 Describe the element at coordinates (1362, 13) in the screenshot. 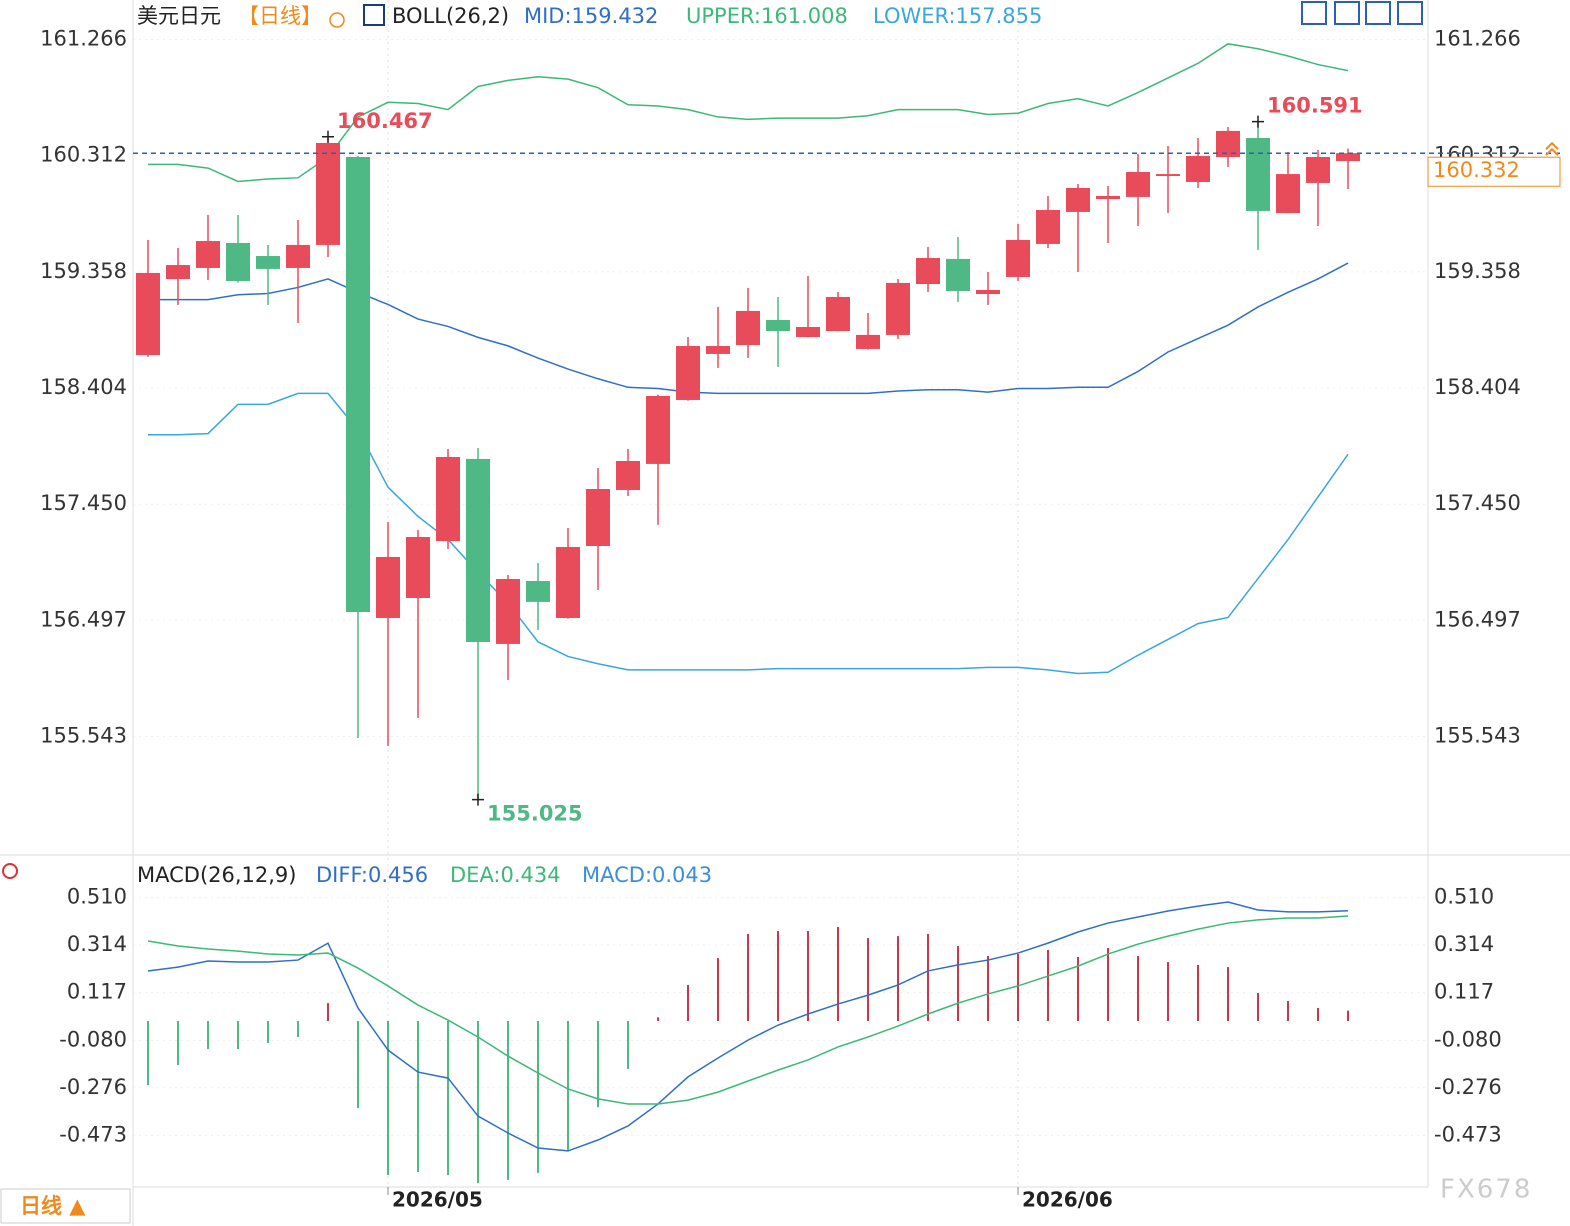

I see `toolbar` at that location.